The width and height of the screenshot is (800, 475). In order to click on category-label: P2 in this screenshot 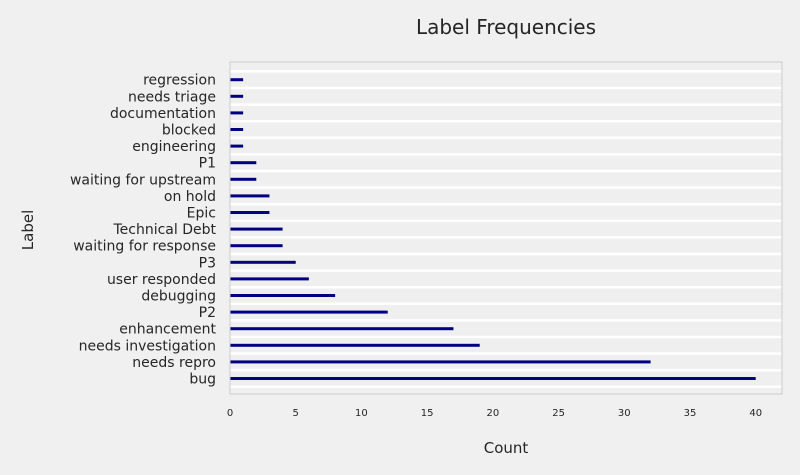, I will do `click(207, 313)`.